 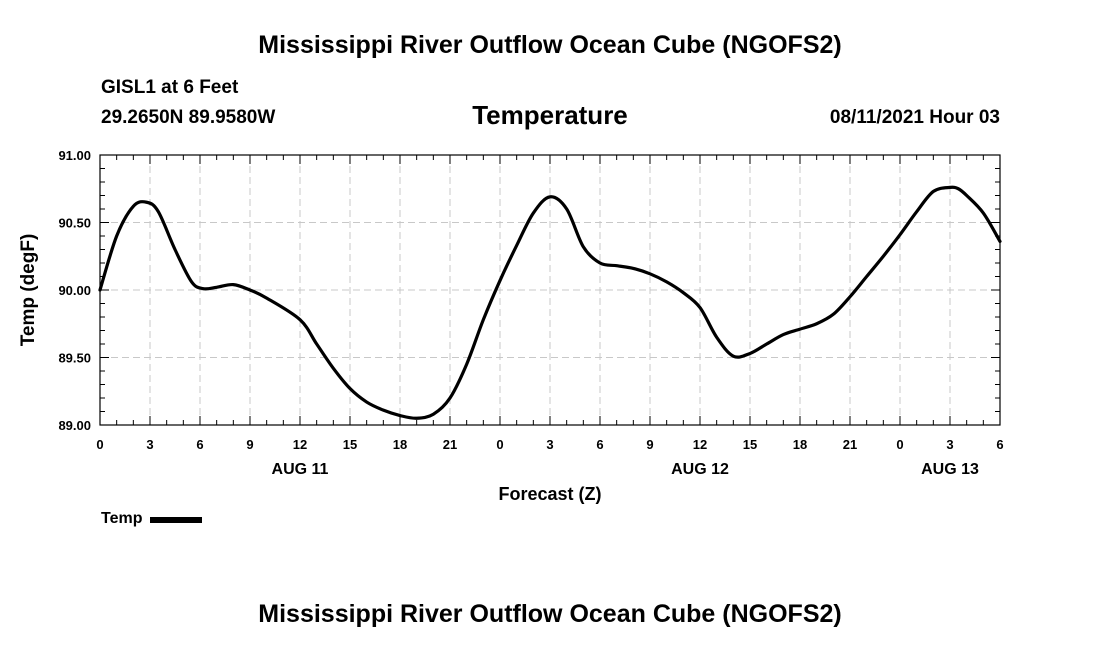 I want to click on y-tick-label: 91.00, so click(x=74, y=155).